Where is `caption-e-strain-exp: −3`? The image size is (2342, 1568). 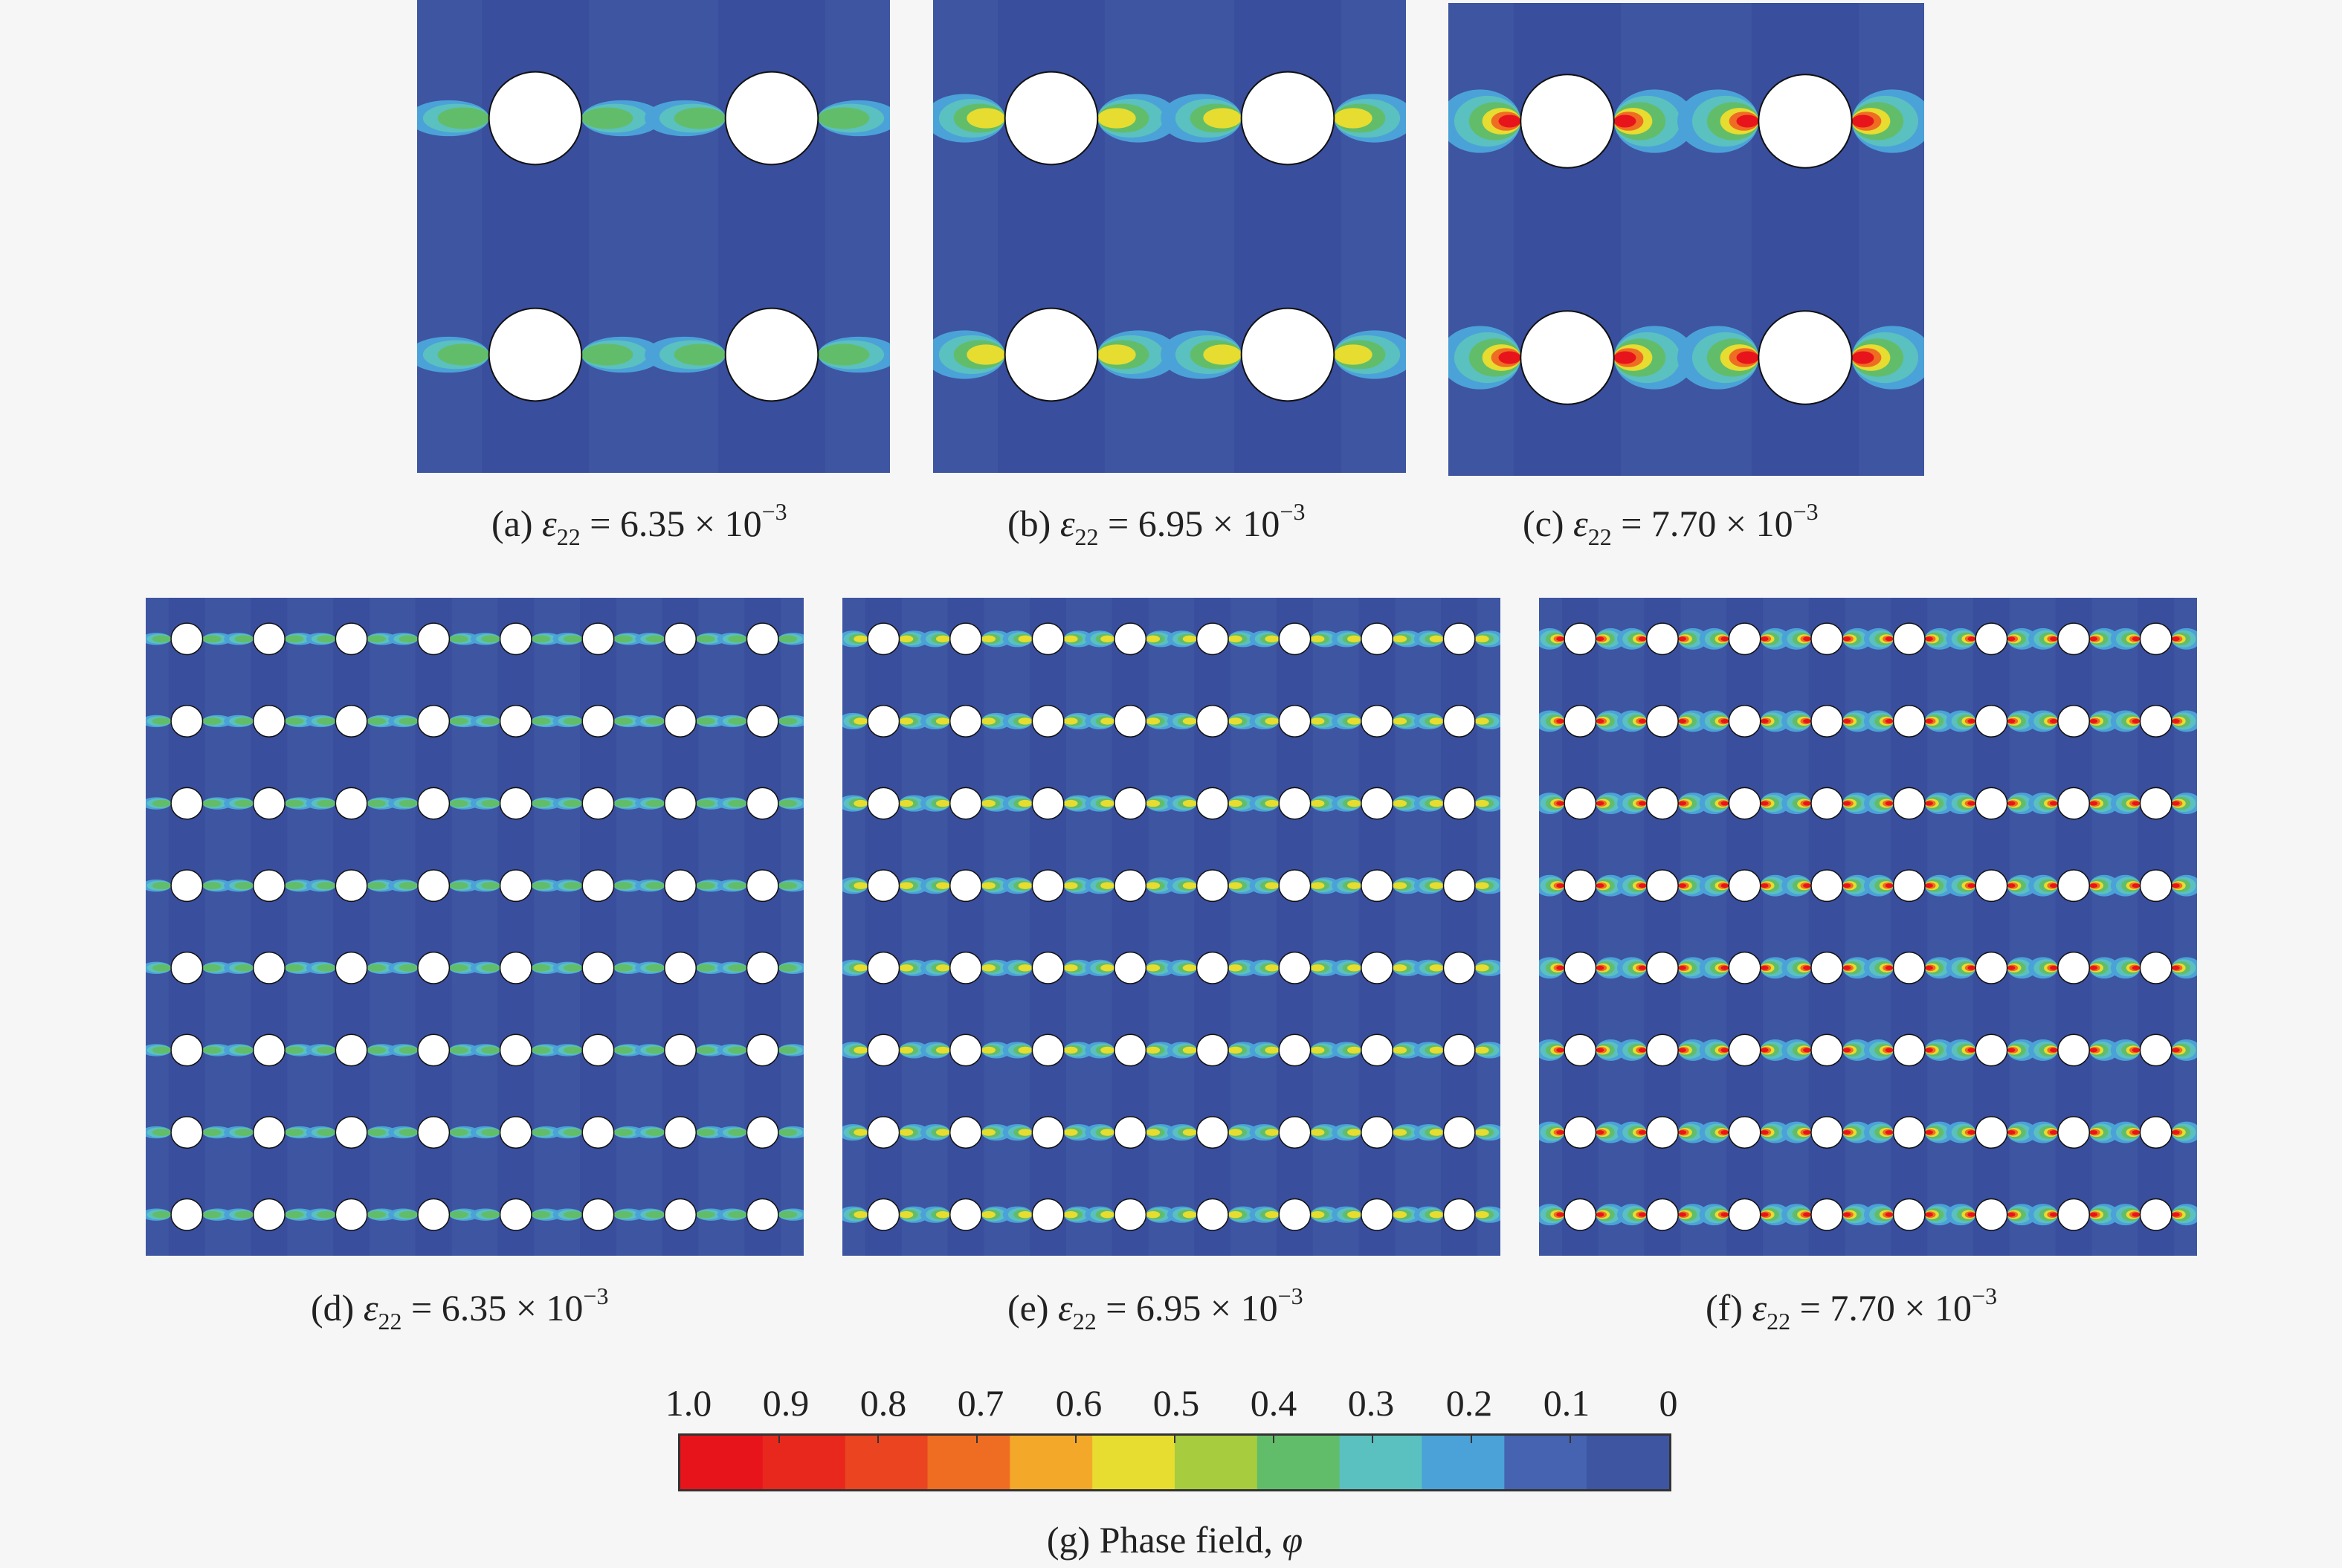
caption-e-strain-exp: −3 is located at coordinates (1290, 1296).